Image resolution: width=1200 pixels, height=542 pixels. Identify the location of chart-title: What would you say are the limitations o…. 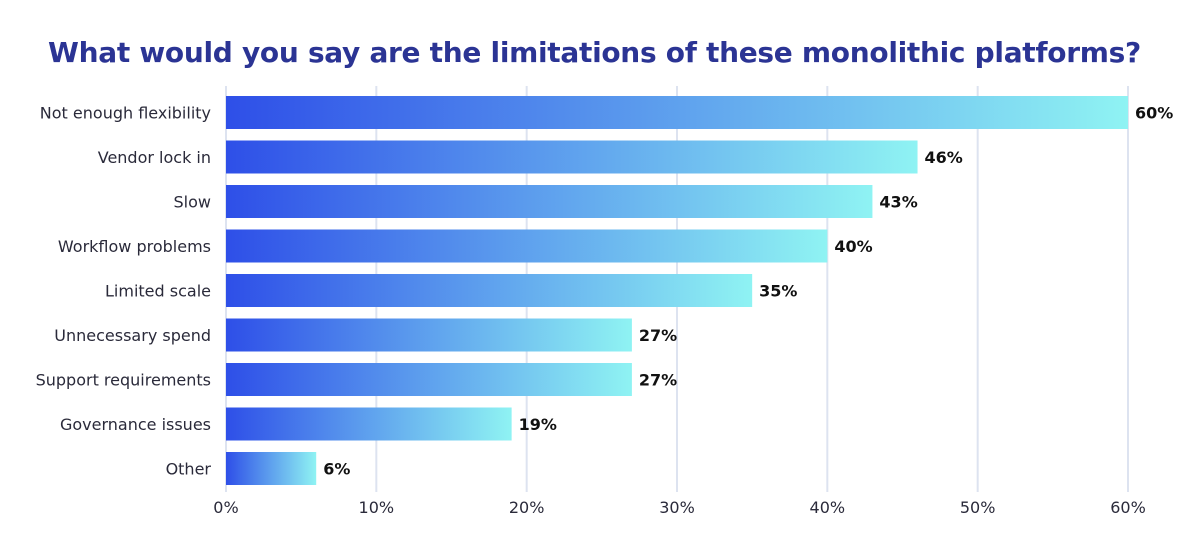
(594, 52).